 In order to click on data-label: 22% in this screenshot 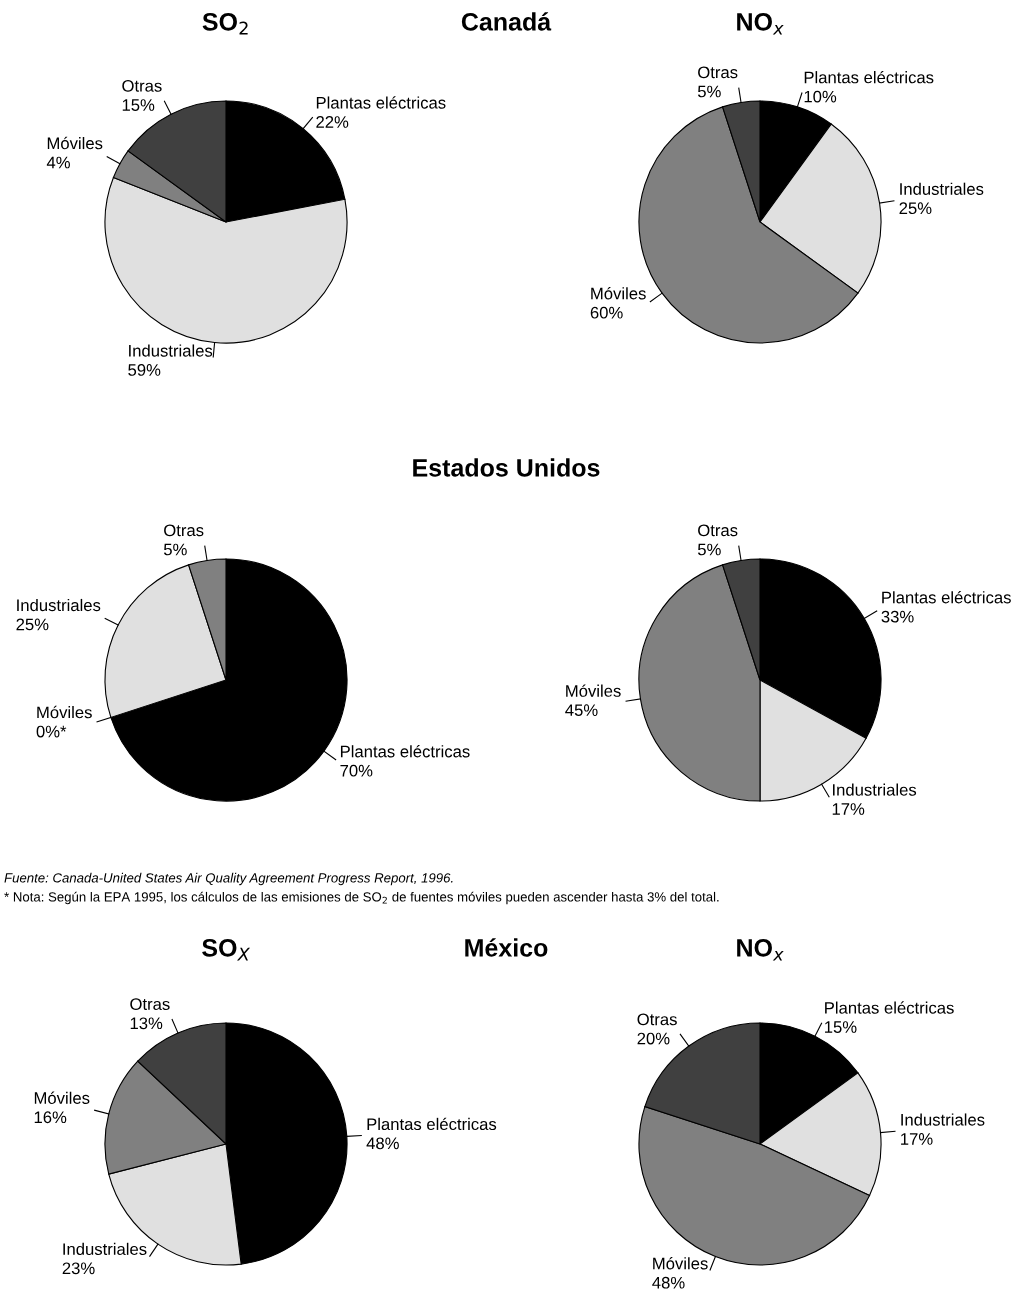, I will do `click(332, 122)`.